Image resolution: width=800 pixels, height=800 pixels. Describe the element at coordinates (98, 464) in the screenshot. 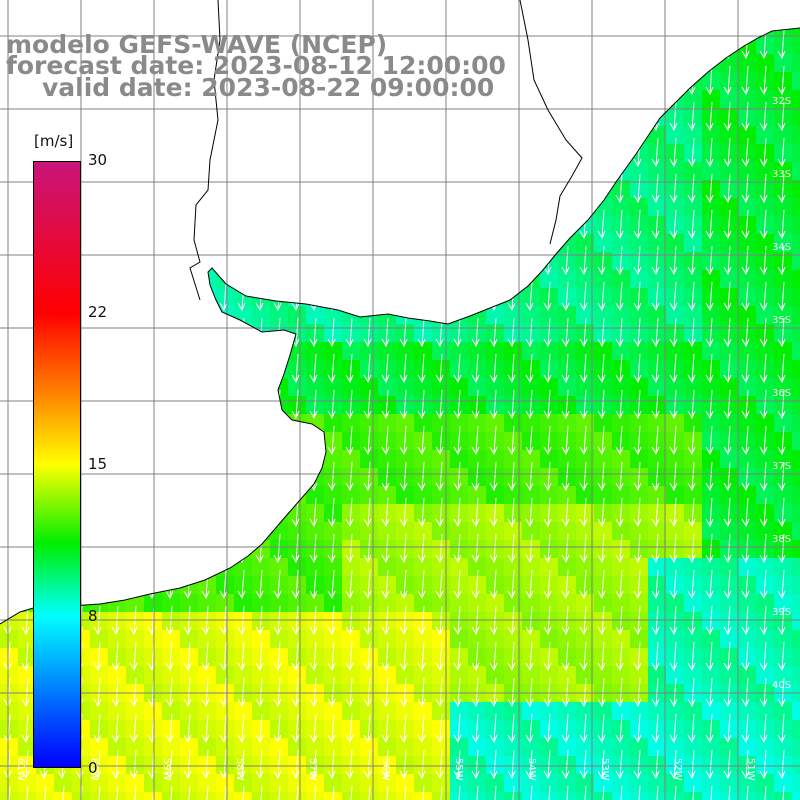

I see `colorbar-tick-15: 15` at that location.